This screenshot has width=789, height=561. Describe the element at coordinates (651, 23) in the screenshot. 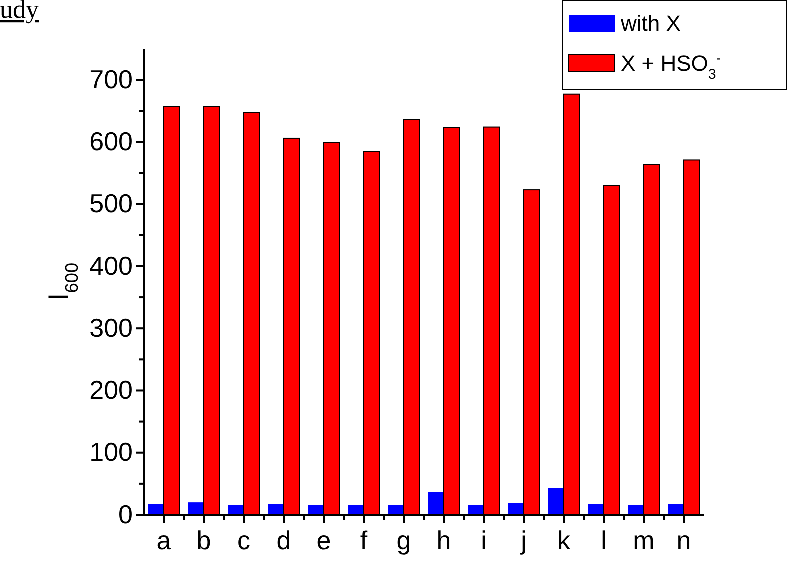

I see `legend-label: with X` at that location.